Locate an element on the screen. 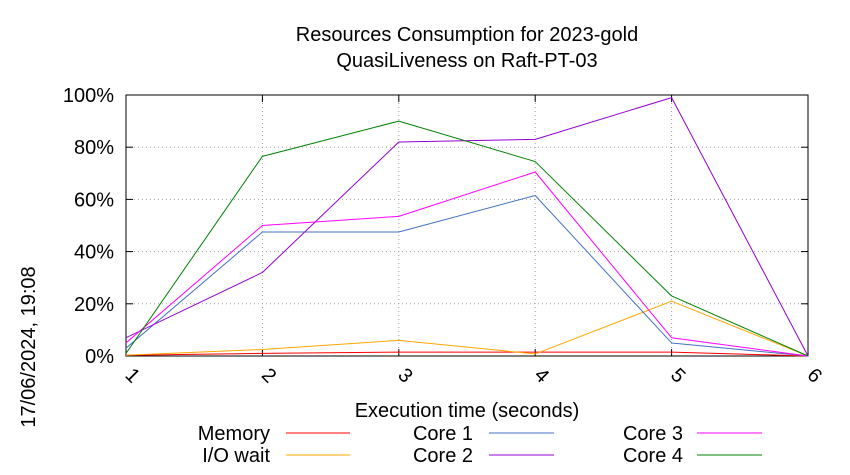  y-tick-label: 60% is located at coordinates (94, 200).